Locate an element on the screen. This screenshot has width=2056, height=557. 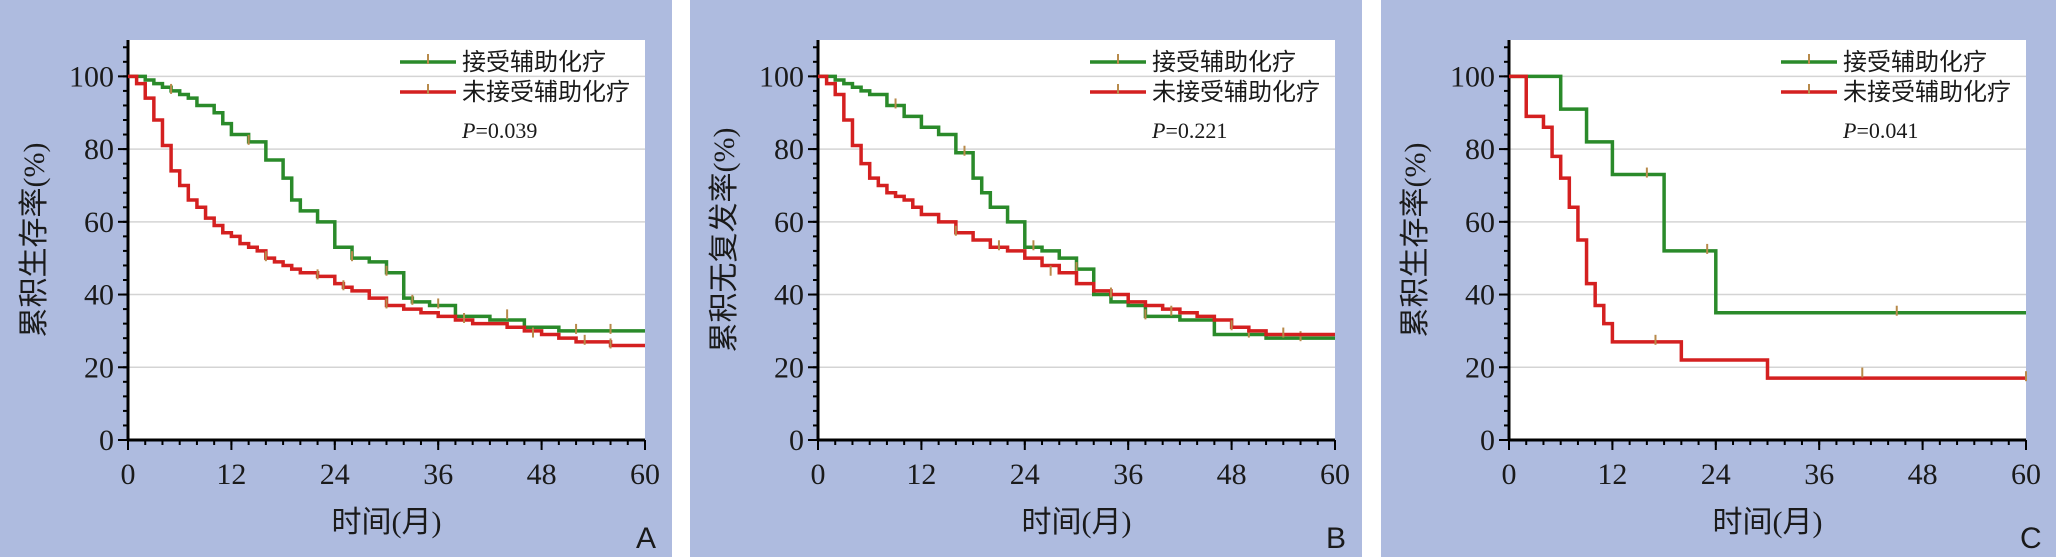
panel-letter: A is located at coordinates (646, 538).